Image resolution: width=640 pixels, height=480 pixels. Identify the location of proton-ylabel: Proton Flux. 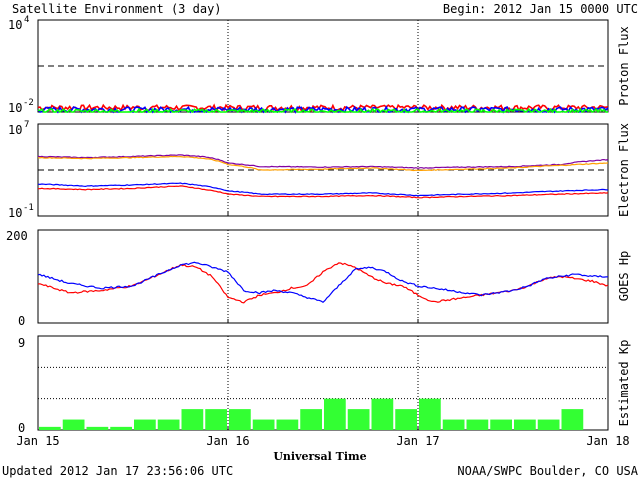
(624, 65).